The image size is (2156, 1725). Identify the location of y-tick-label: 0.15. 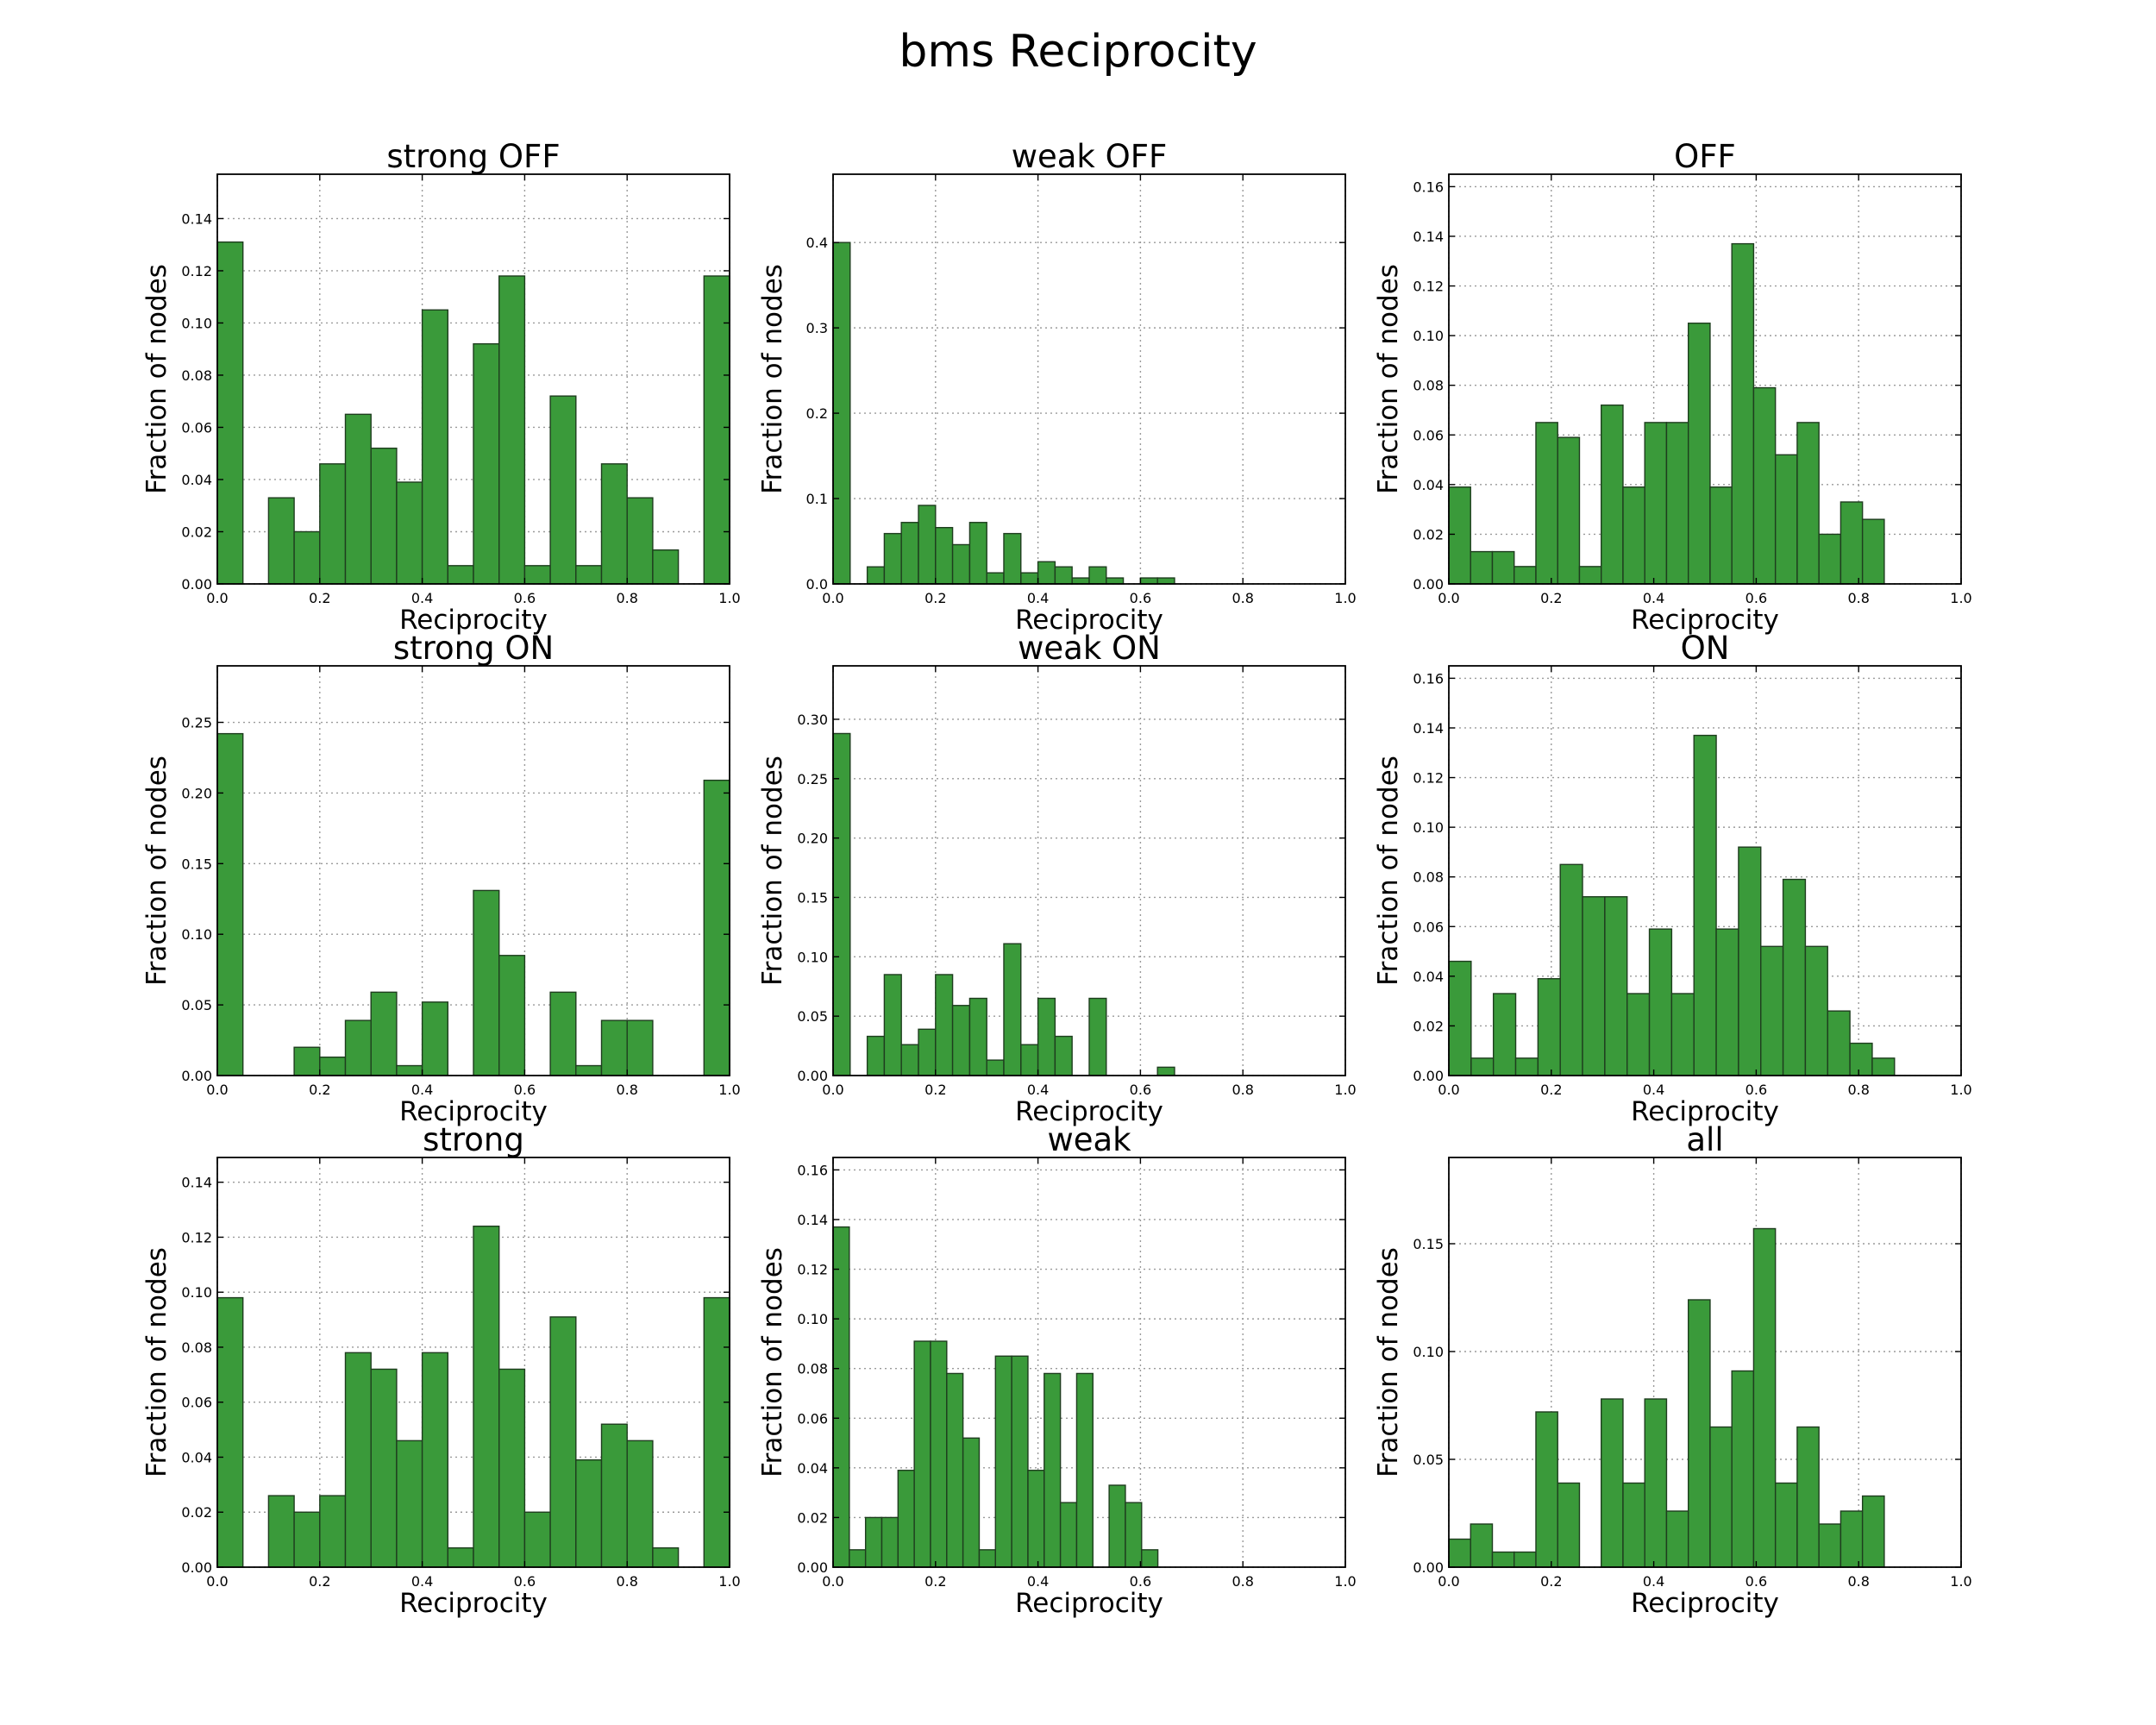
(196, 864).